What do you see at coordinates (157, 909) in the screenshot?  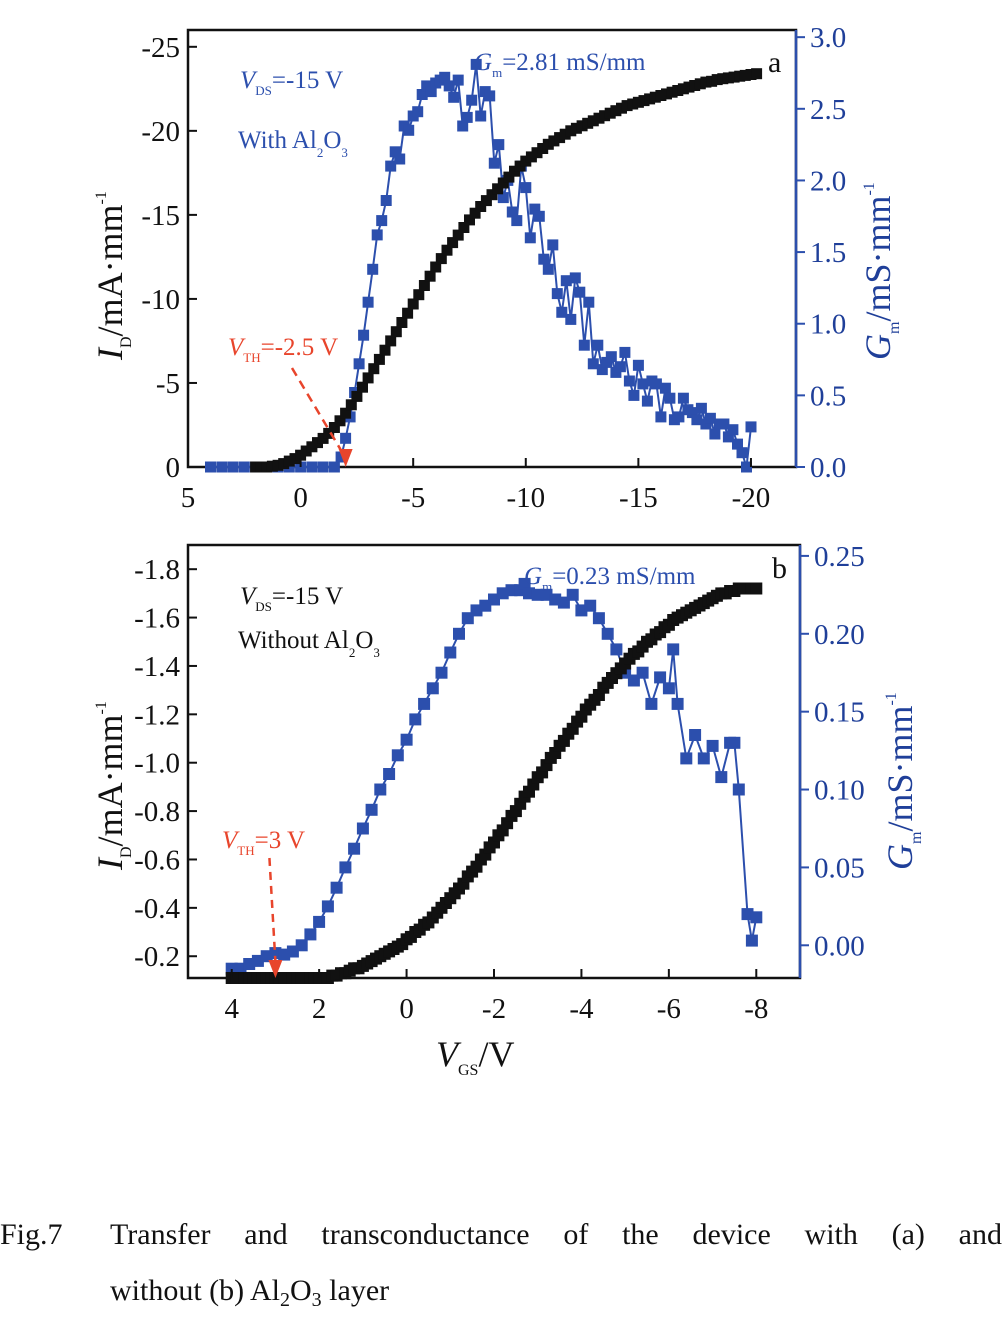 I see `y-left-tick-label: -0.4` at bounding box center [157, 909].